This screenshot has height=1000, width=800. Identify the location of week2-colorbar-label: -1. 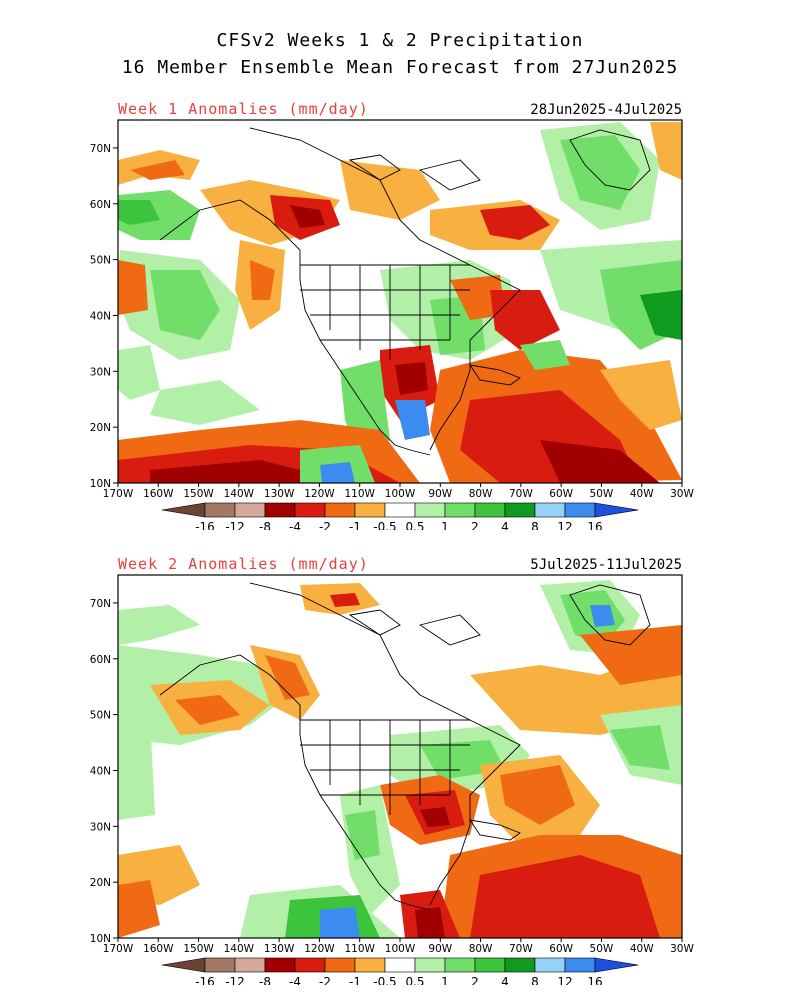
(355, 980).